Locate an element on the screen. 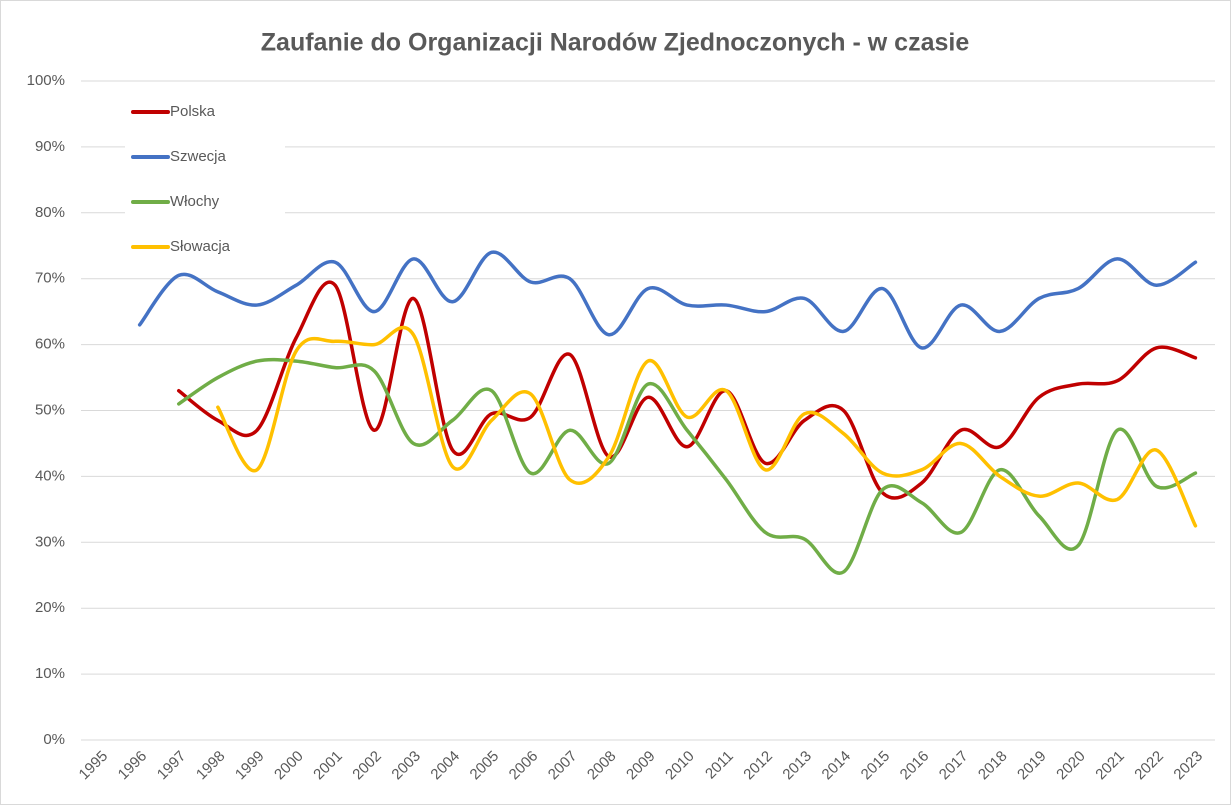 The image size is (1231, 805). y-tick-label: 60% is located at coordinates (50, 344).